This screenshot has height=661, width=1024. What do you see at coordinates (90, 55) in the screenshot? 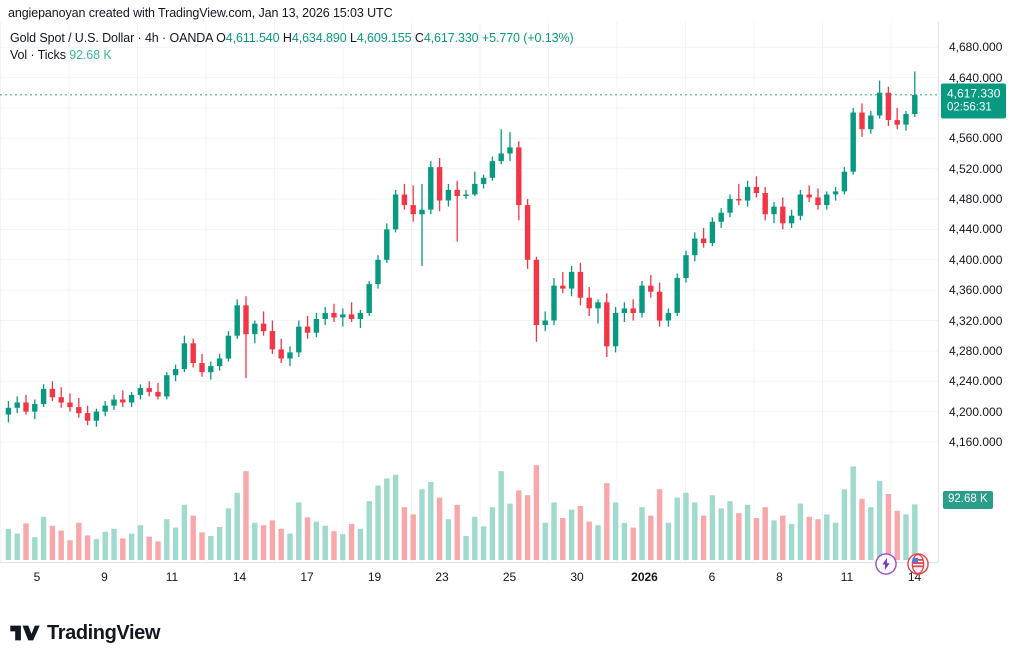
I see `legend-volume-value: 92.68 K` at bounding box center [90, 55].